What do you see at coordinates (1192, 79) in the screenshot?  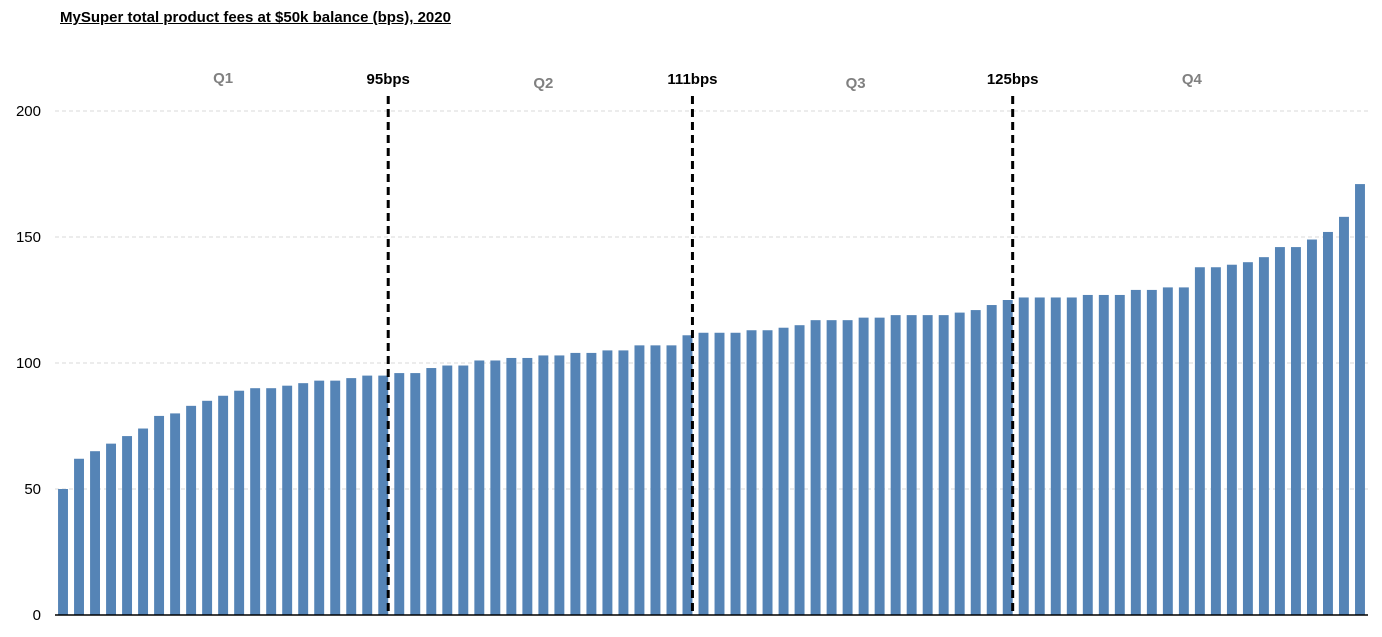 I see `quartile-label: Q4` at bounding box center [1192, 79].